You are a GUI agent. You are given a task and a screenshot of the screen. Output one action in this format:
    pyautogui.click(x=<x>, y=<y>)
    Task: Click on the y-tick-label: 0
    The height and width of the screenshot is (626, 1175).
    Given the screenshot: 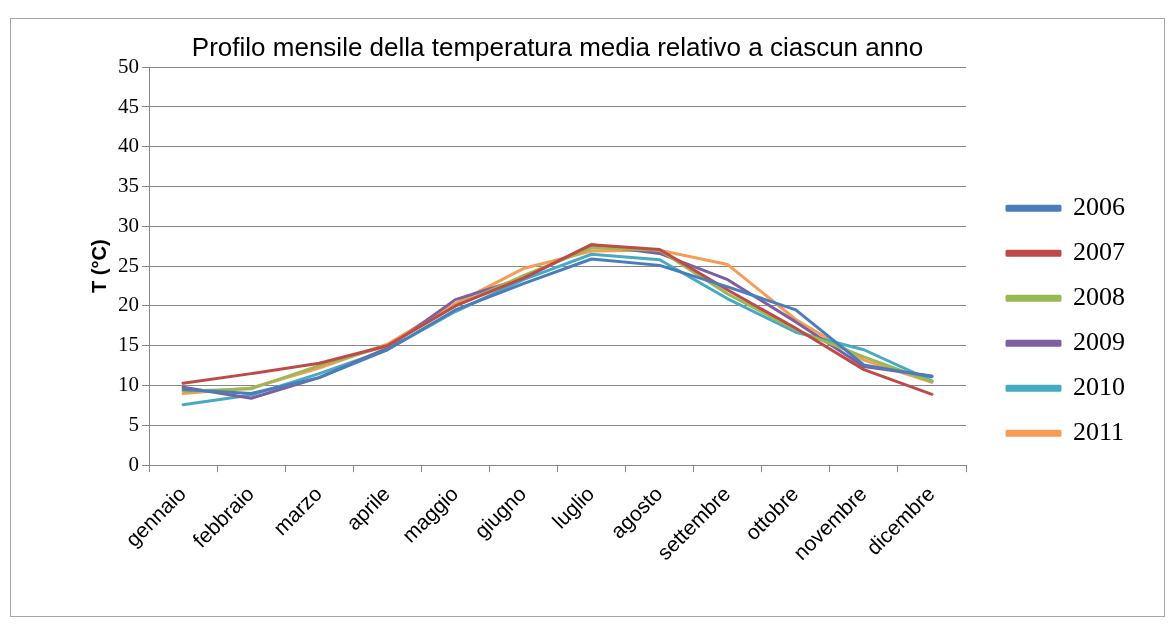 What is the action you would take?
    pyautogui.click(x=133, y=463)
    